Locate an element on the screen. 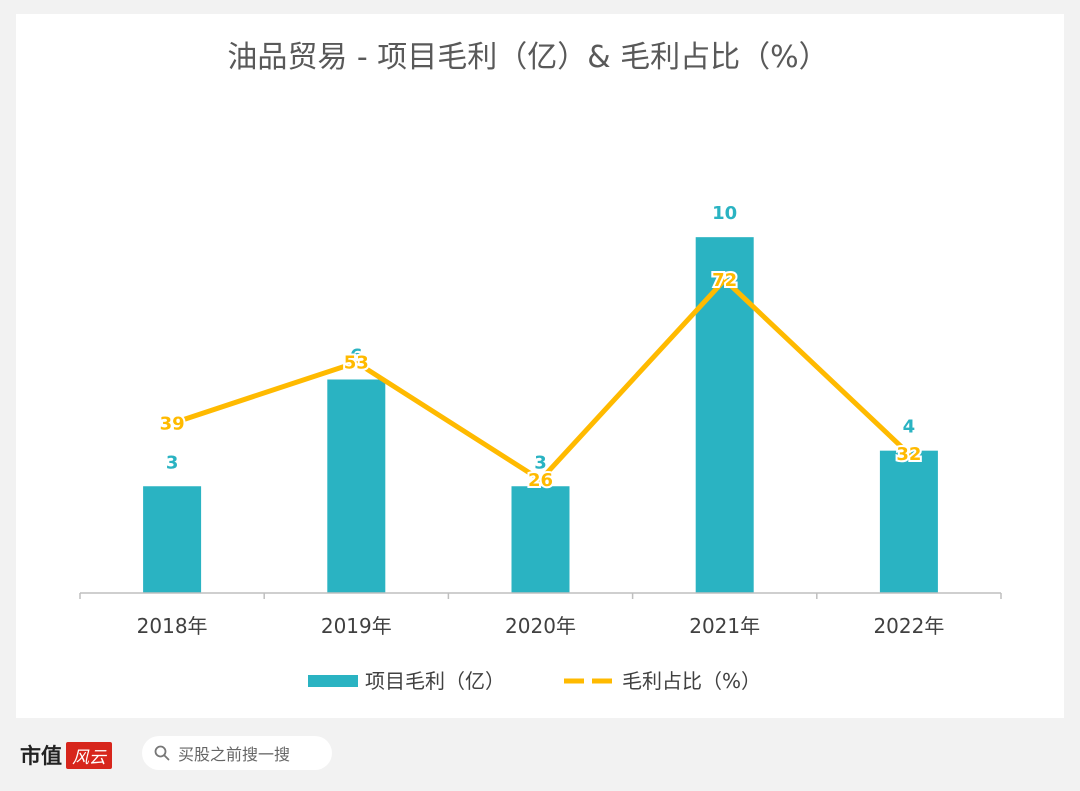 The width and height of the screenshot is (1080, 791). line-label-1: 53 is located at coordinates (356, 362).